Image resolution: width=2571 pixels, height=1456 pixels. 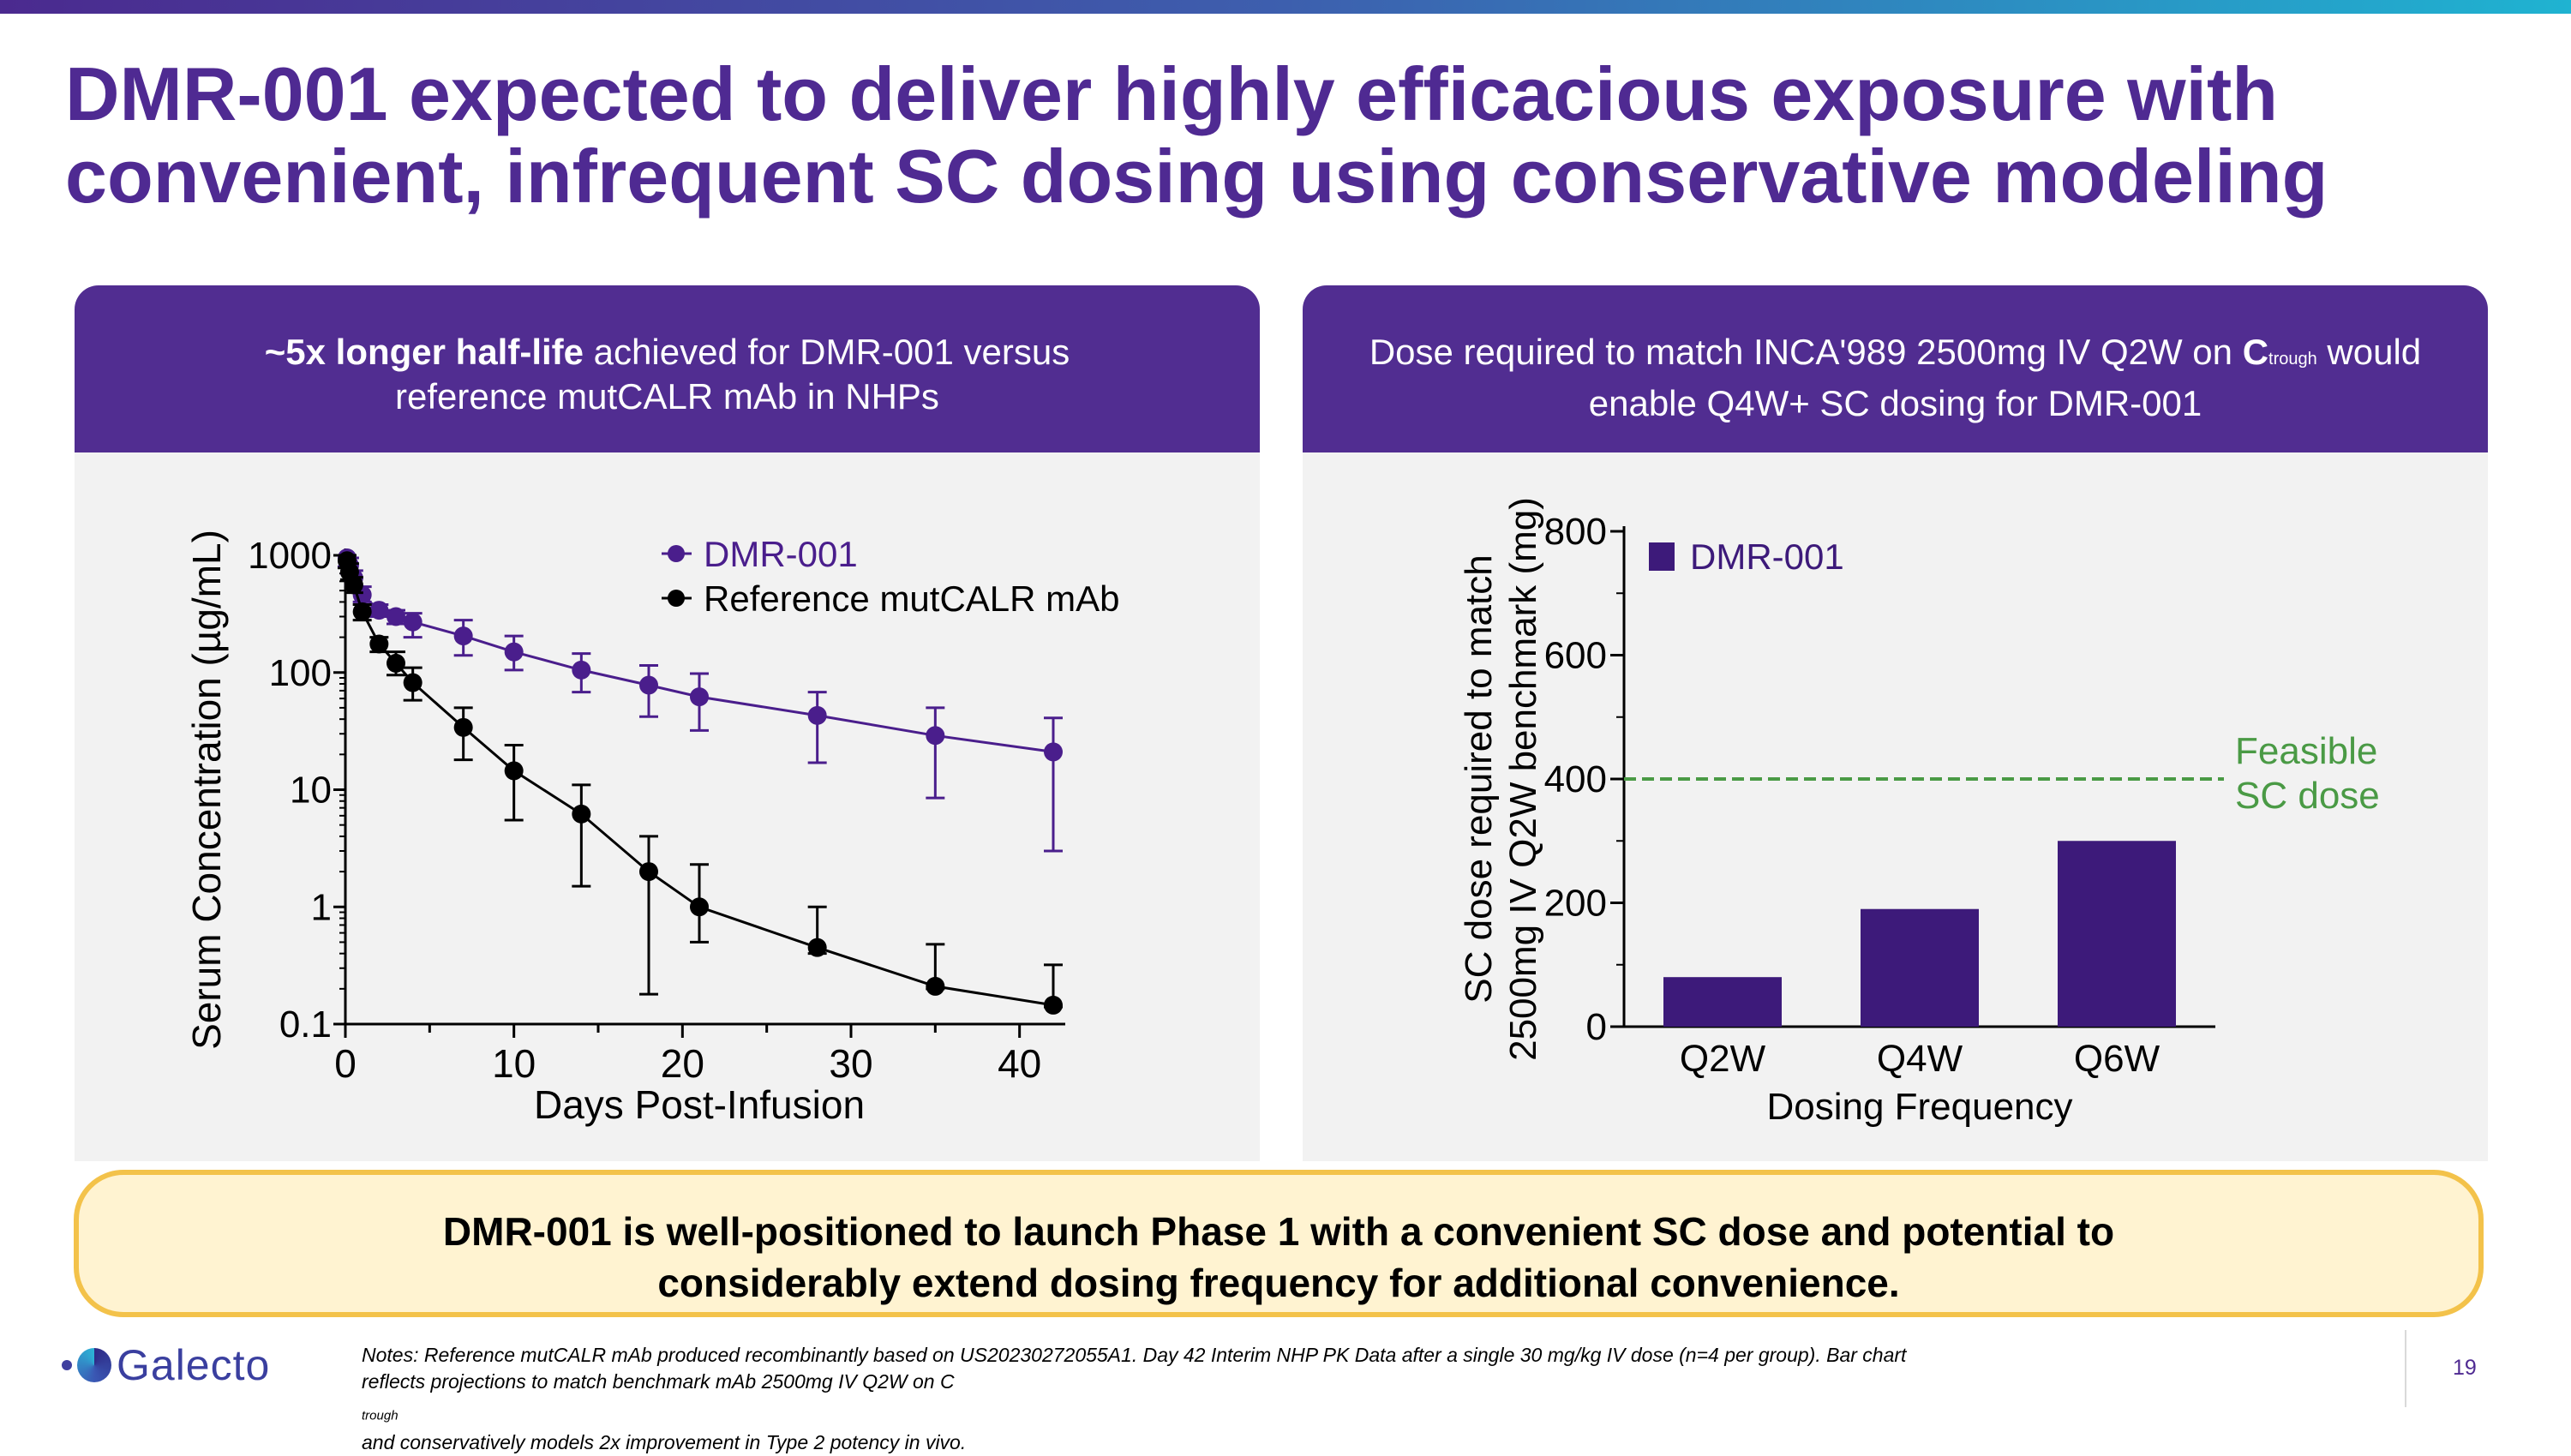 I want to click on pk-y-tick-label: 1000, so click(x=290, y=556).